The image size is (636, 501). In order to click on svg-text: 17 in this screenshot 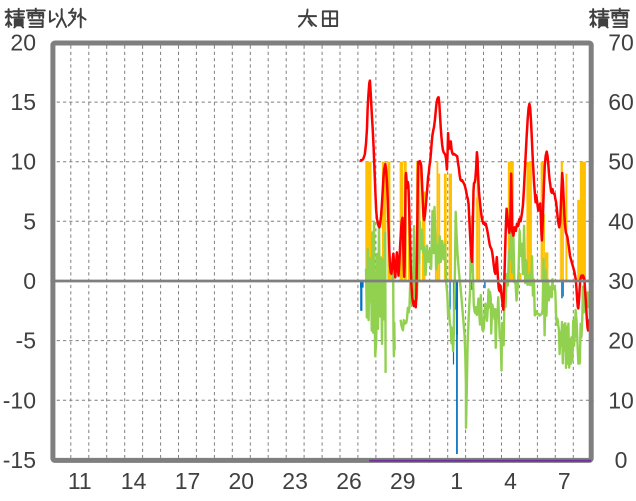, I will do `click(188, 481)`.